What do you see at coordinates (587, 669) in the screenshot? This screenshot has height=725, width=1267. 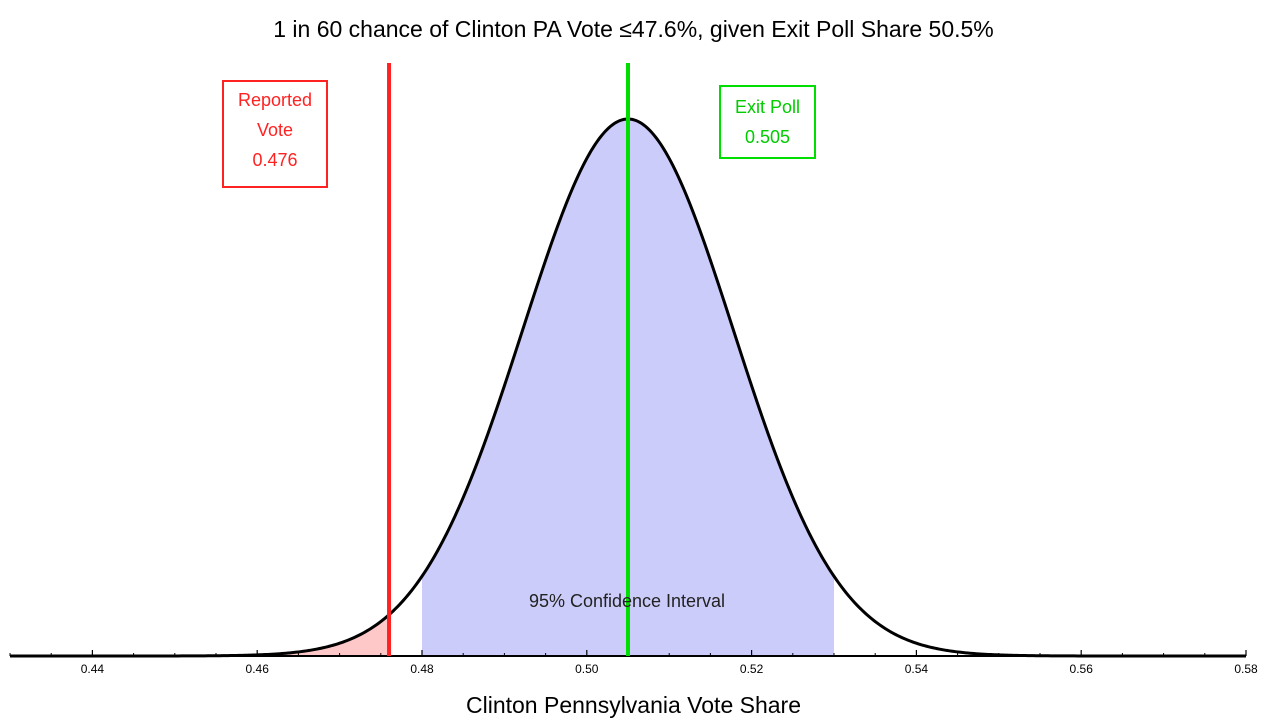 I see `x-tick-label: 0.50` at bounding box center [587, 669].